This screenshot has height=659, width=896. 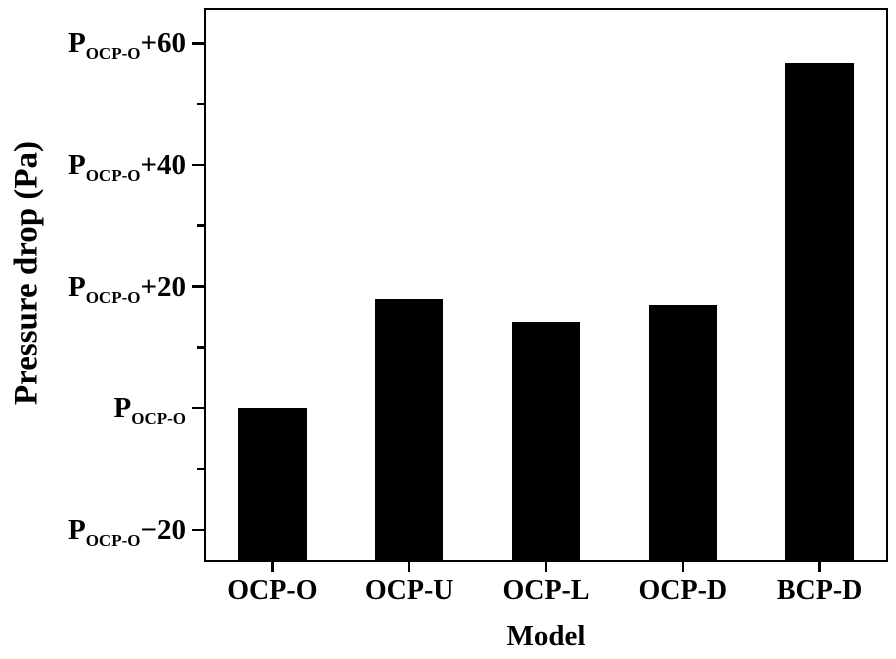 I want to click on x-tick-label: OCP-O, so click(x=272, y=590).